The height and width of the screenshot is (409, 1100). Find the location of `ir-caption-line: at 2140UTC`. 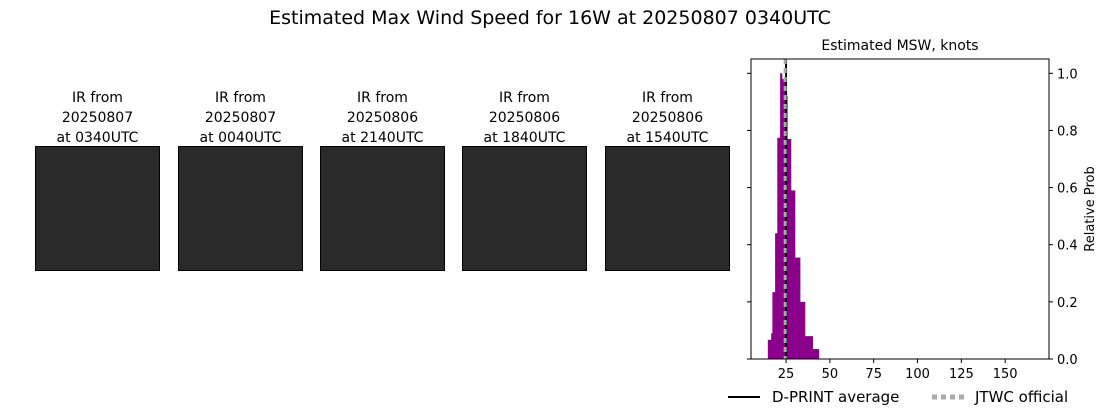

ir-caption-line: at 2140UTC is located at coordinates (382, 138).